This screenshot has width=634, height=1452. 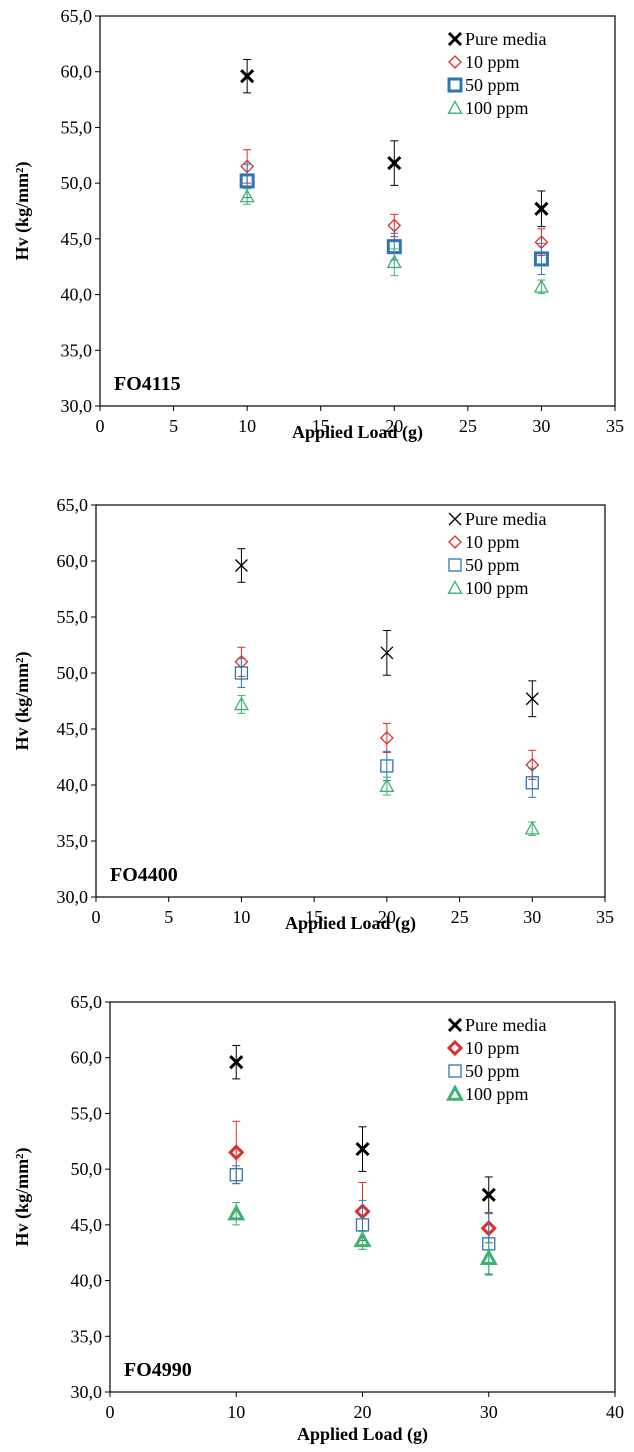 I want to click on x-tick-label: 15, so click(x=321, y=426).